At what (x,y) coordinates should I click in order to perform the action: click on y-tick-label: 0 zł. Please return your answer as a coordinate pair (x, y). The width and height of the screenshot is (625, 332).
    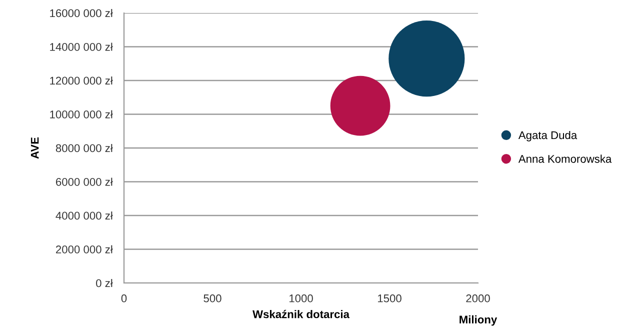
    Looking at the image, I should click on (104, 283).